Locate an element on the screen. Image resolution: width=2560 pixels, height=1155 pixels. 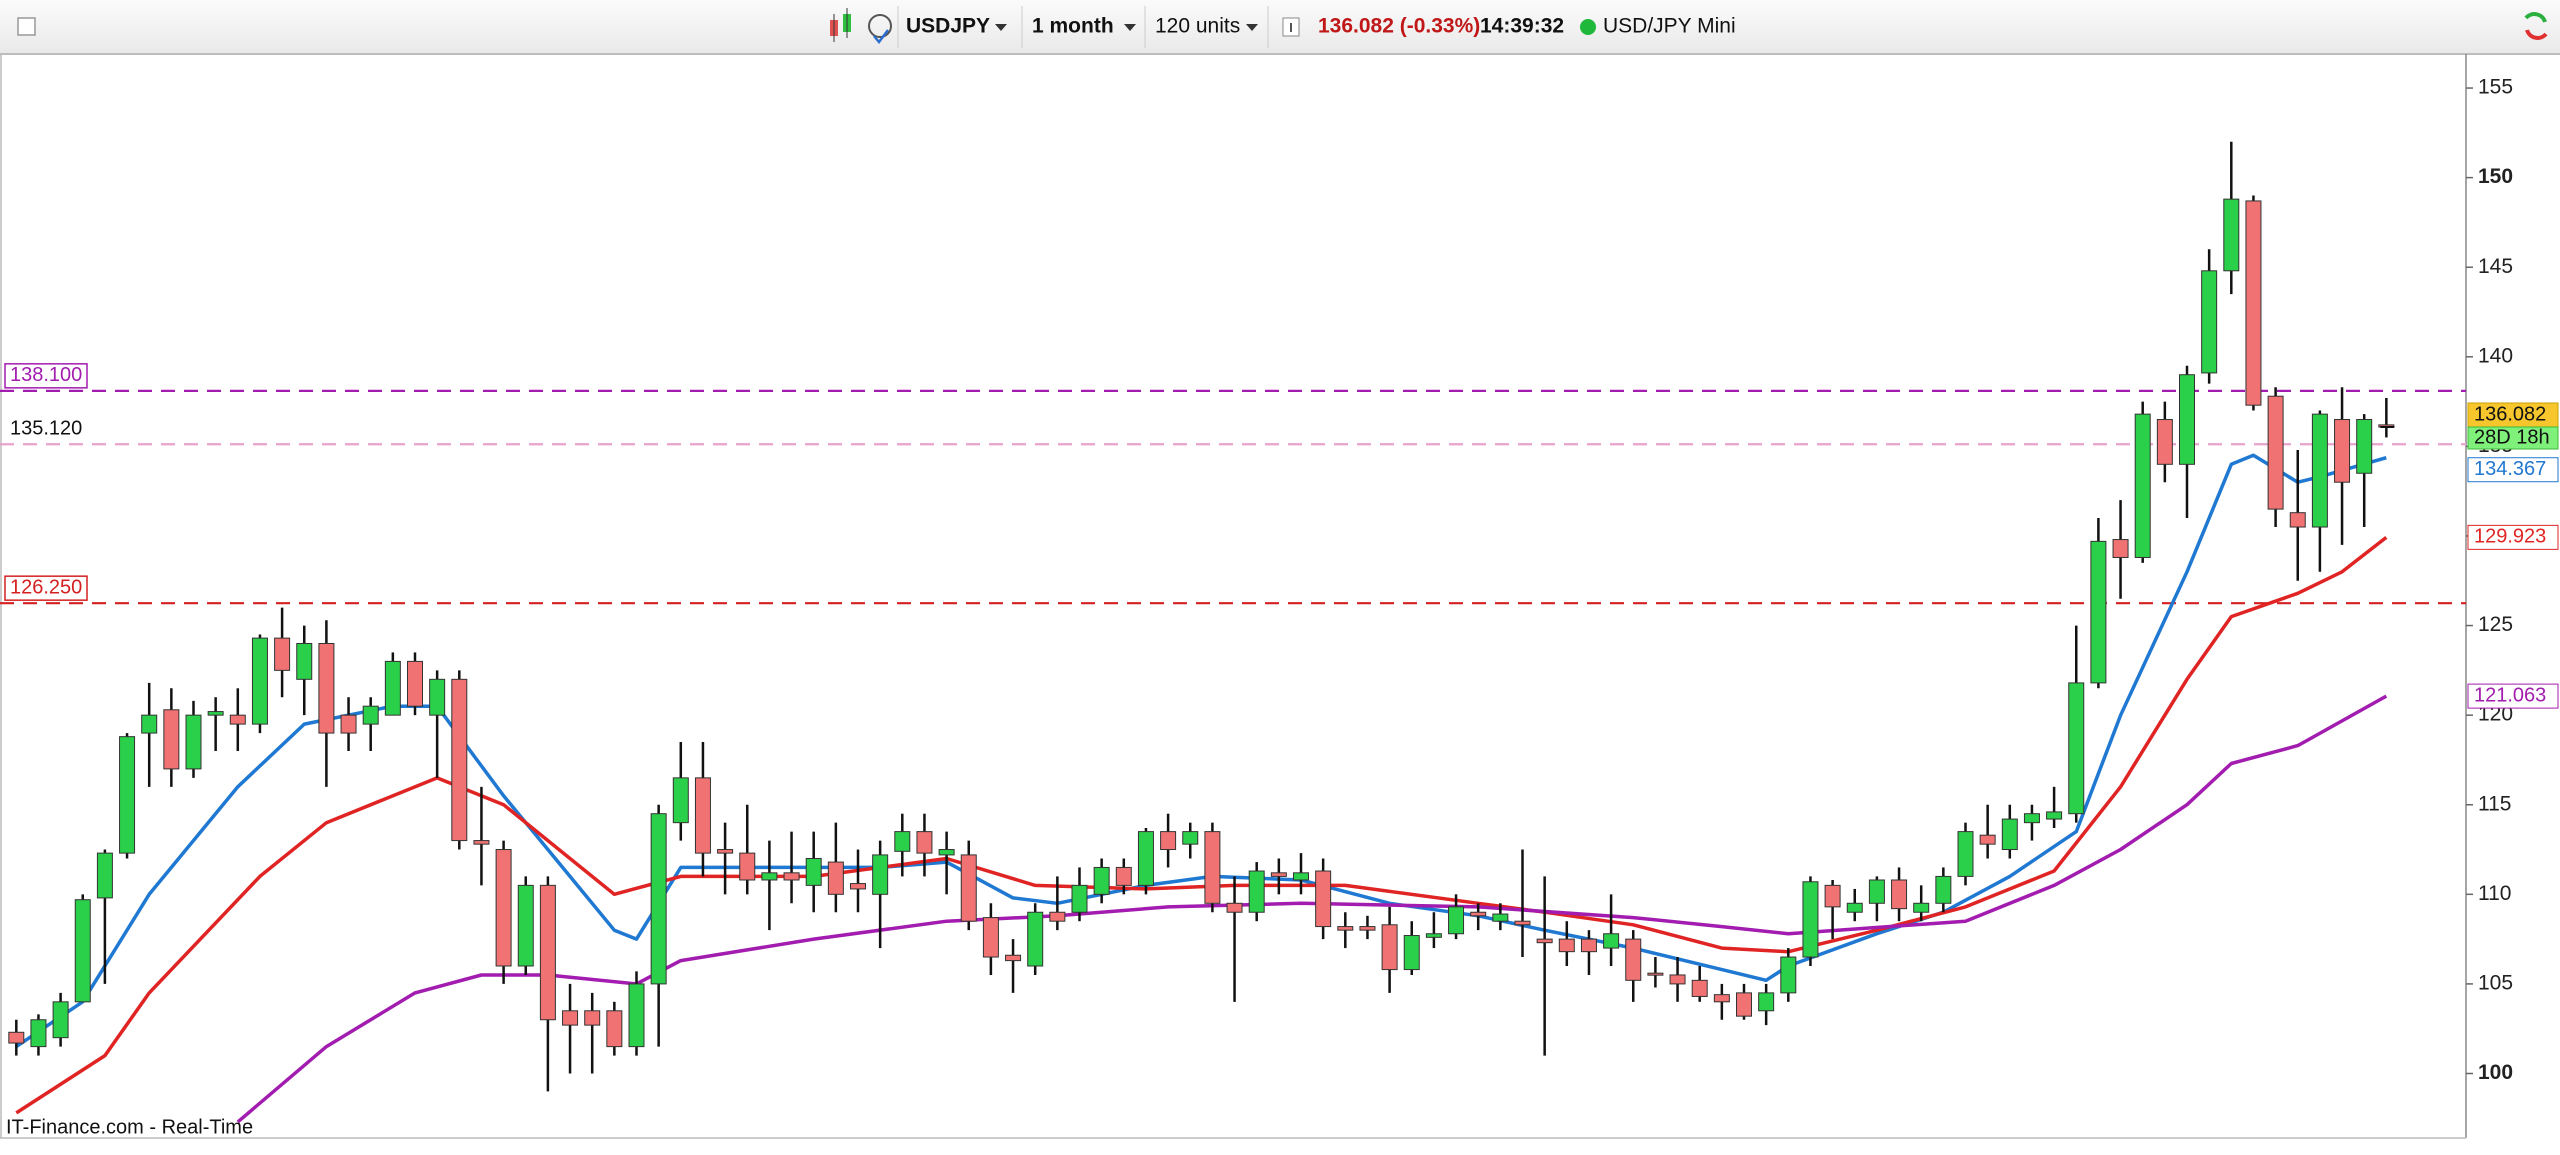
line-value-label: 134.367 is located at coordinates (2510, 469).